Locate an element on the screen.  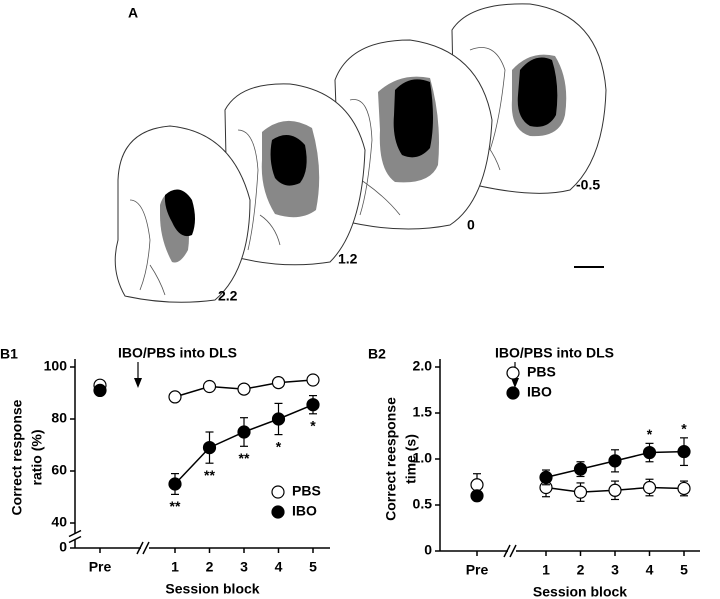
y-axis-label: time (s) is located at coordinates (411, 459).